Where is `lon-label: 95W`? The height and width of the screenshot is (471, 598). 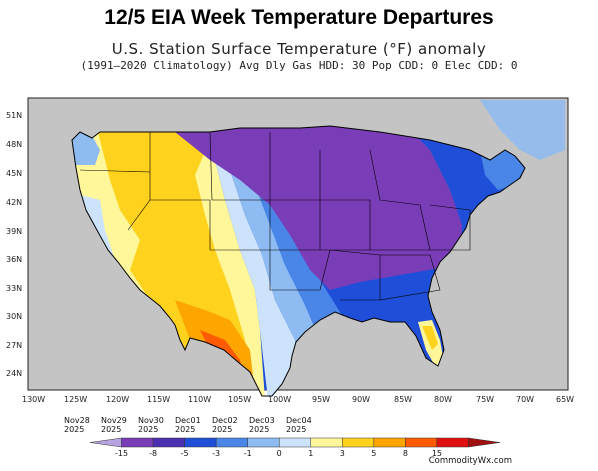 lon-label: 95W is located at coordinates (321, 399).